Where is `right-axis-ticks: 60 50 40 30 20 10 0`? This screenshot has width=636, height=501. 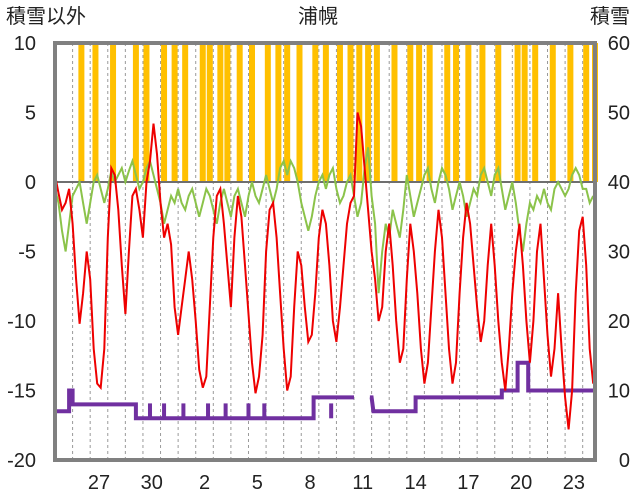 right-axis-ticks: 60 50 40 30 20 10 0 is located at coordinates (619, 252).